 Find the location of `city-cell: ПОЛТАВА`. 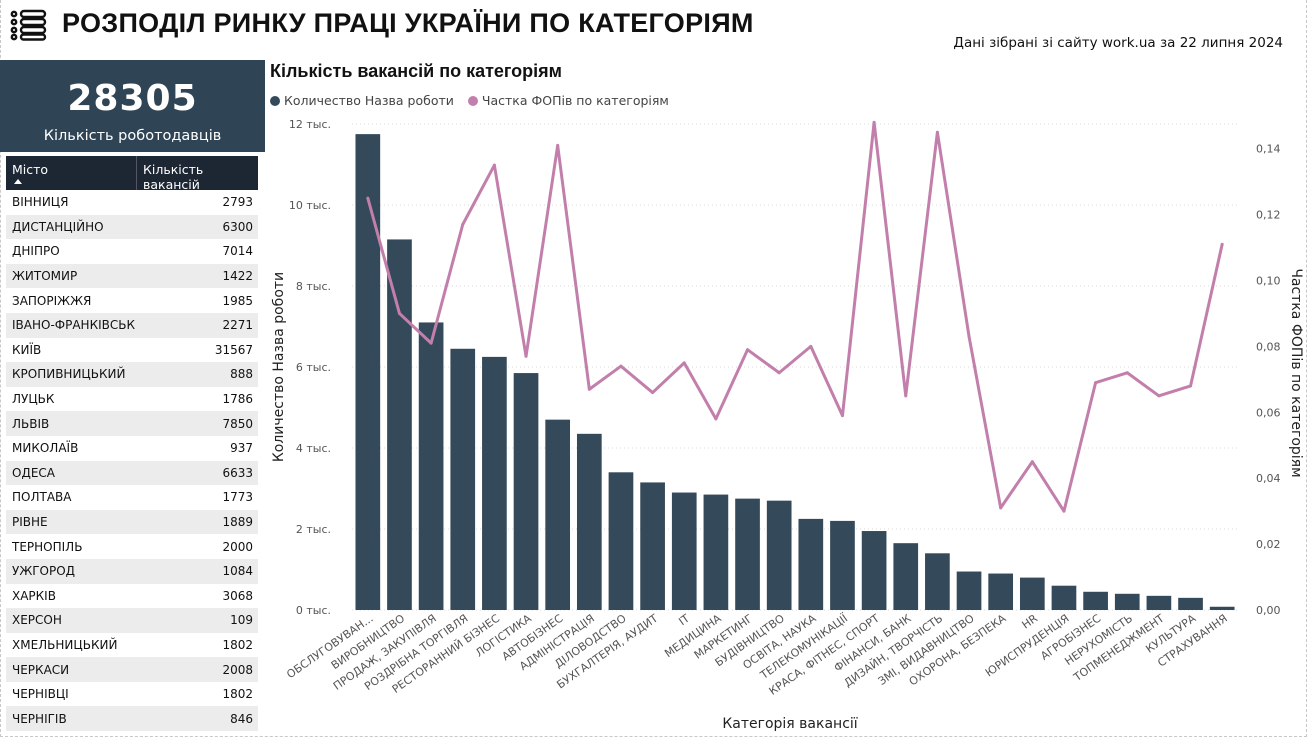

city-cell: ПОЛТАВА is located at coordinates (42, 497).